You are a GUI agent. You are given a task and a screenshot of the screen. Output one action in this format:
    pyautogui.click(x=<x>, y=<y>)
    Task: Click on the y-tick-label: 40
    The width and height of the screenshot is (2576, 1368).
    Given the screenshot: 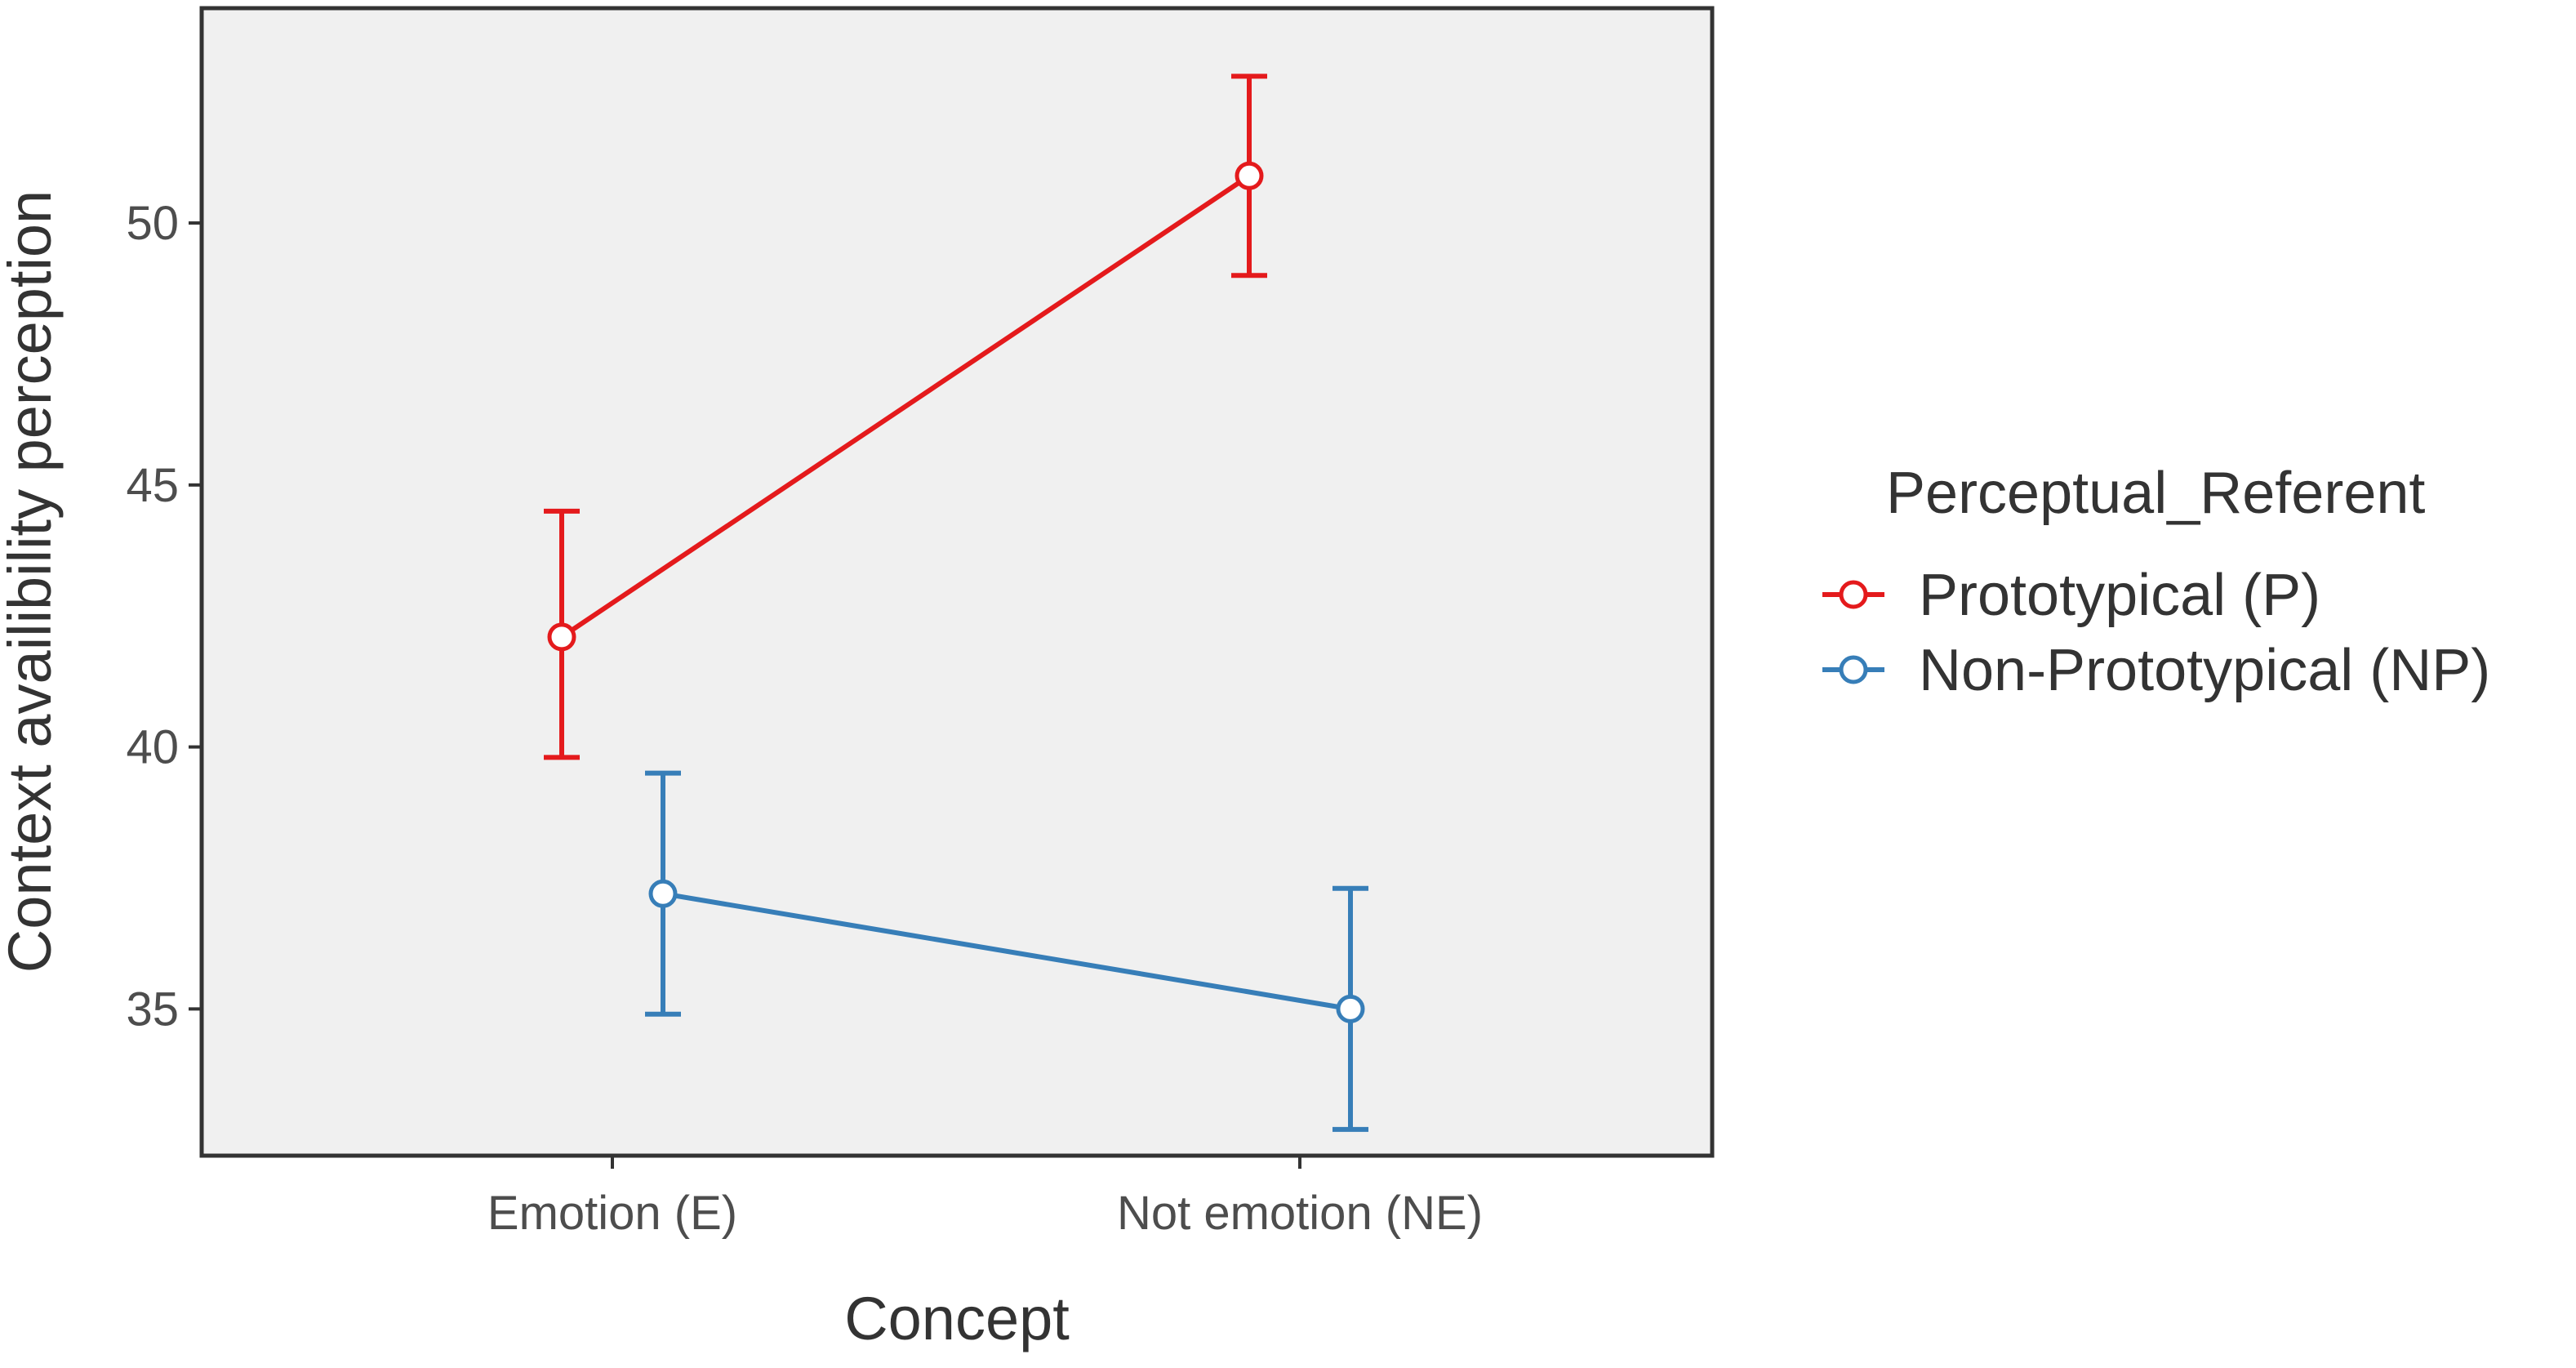 What is the action you would take?
    pyautogui.click(x=152, y=747)
    